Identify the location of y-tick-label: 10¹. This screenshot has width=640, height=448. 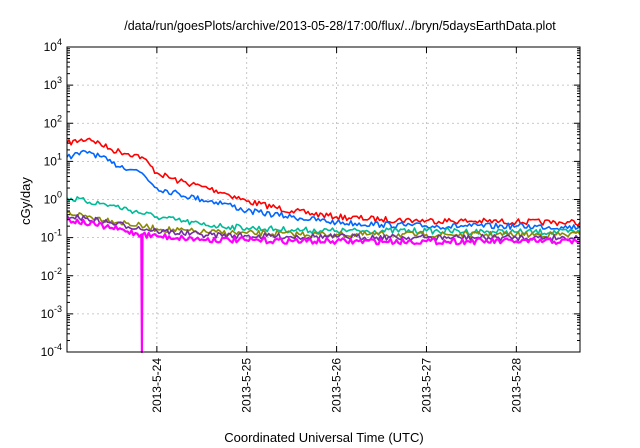
(53, 159).